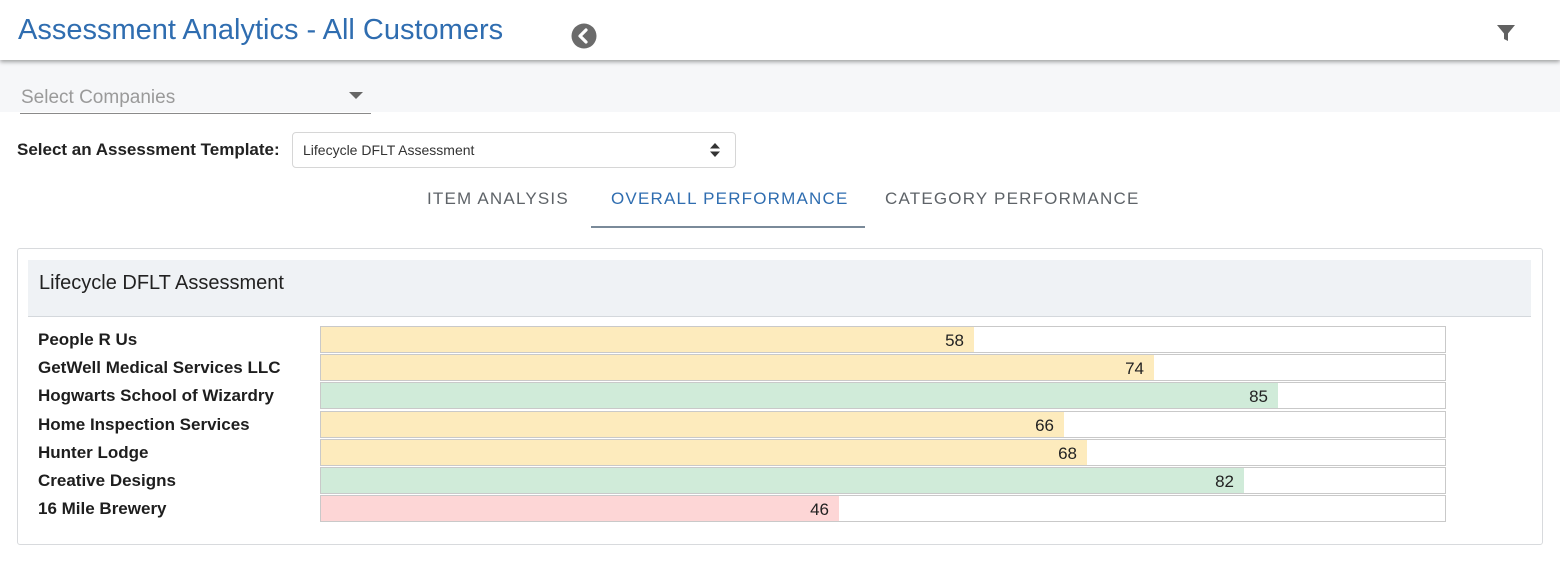 This screenshot has width=1560, height=586. What do you see at coordinates (1067, 453) in the screenshot?
I see `bar-value-label: 68` at bounding box center [1067, 453].